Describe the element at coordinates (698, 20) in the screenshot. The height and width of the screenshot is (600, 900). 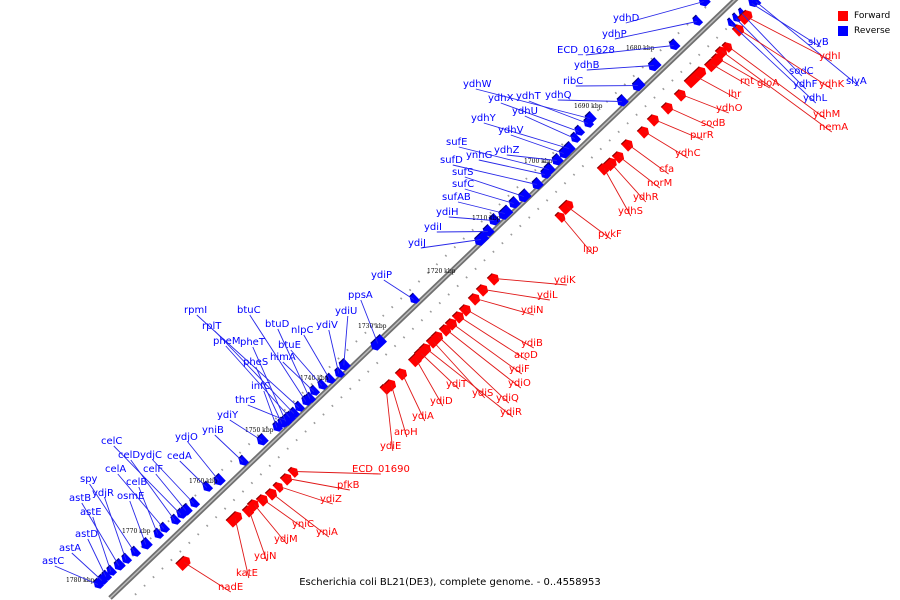
I see `gene-feature-ydhP` at that location.